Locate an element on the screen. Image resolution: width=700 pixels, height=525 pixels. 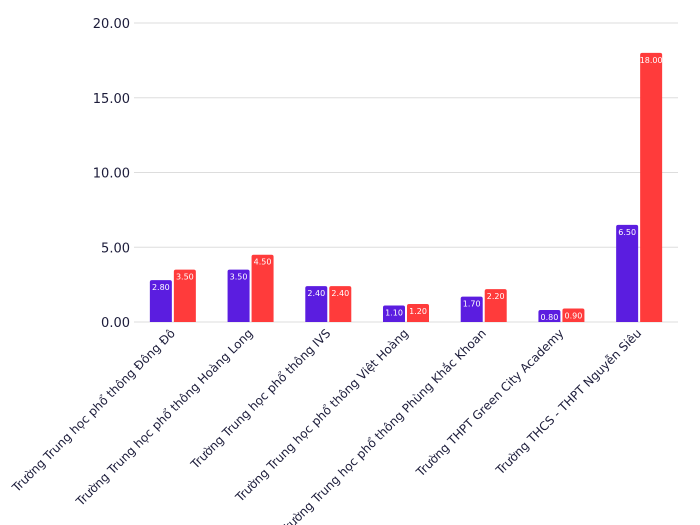
bar-data-label: 2.20 is located at coordinates (496, 296).